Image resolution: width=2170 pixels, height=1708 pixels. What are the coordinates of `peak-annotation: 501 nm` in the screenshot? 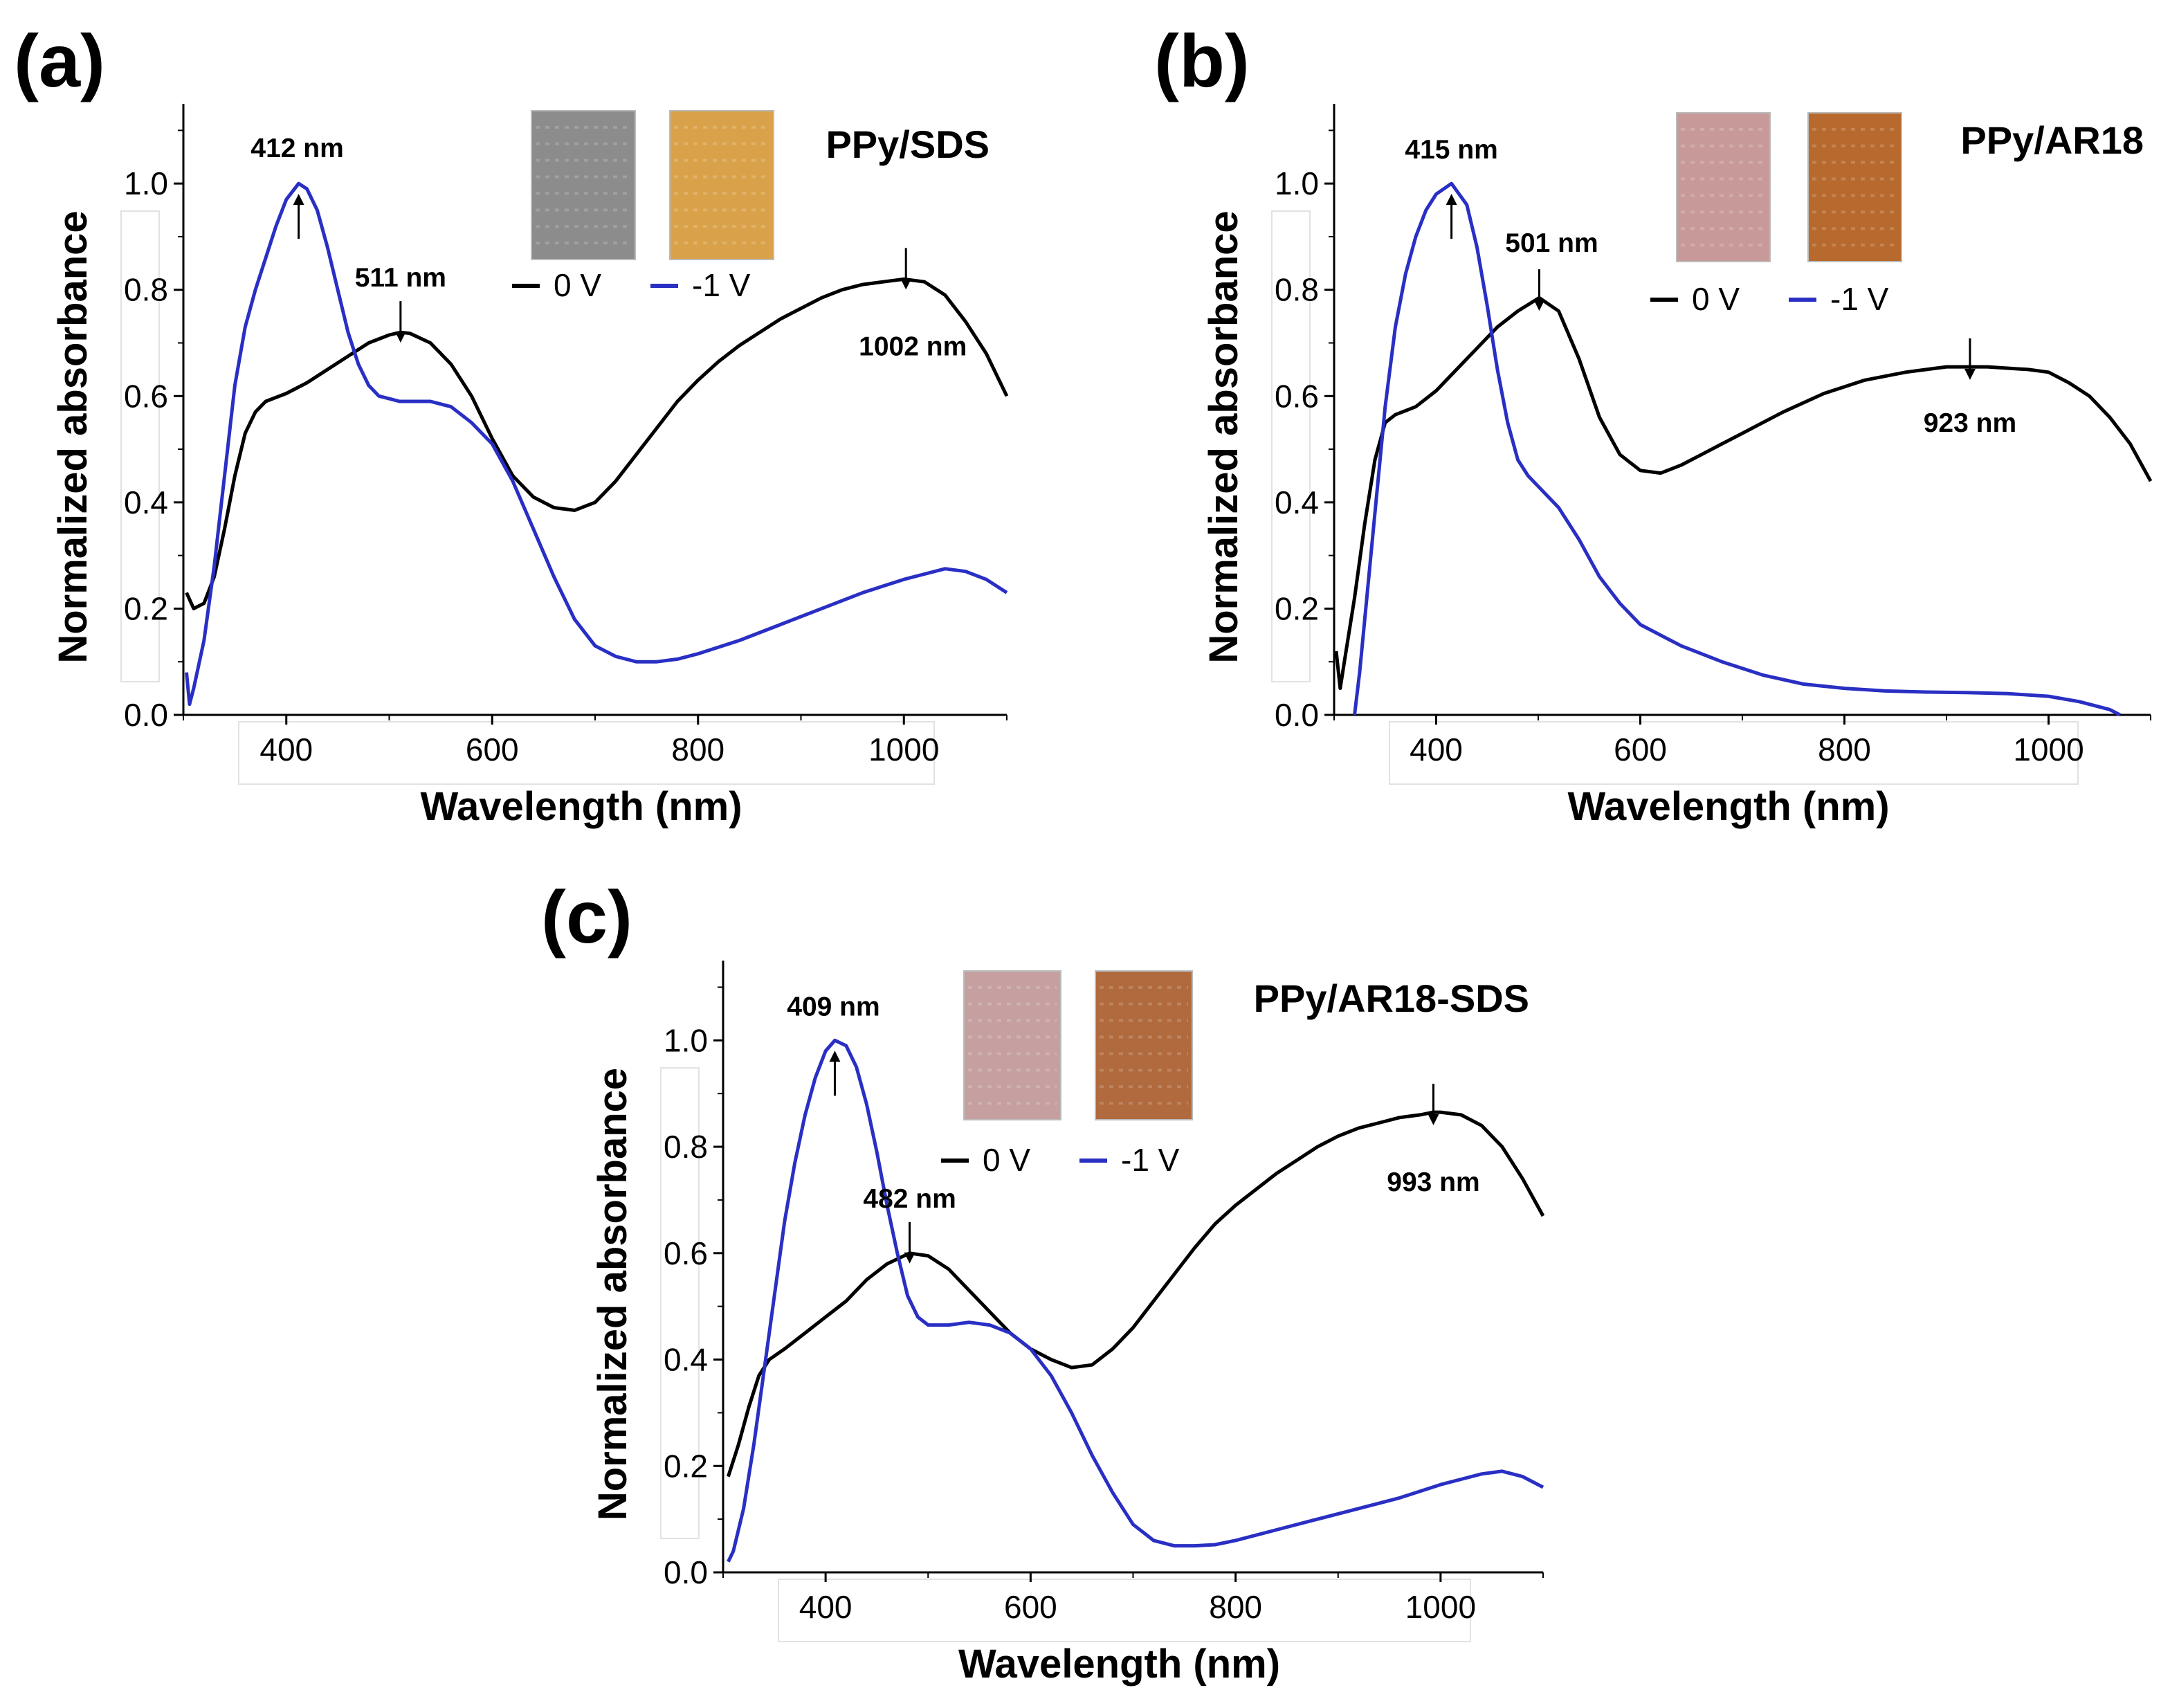 It's located at (1551, 243).